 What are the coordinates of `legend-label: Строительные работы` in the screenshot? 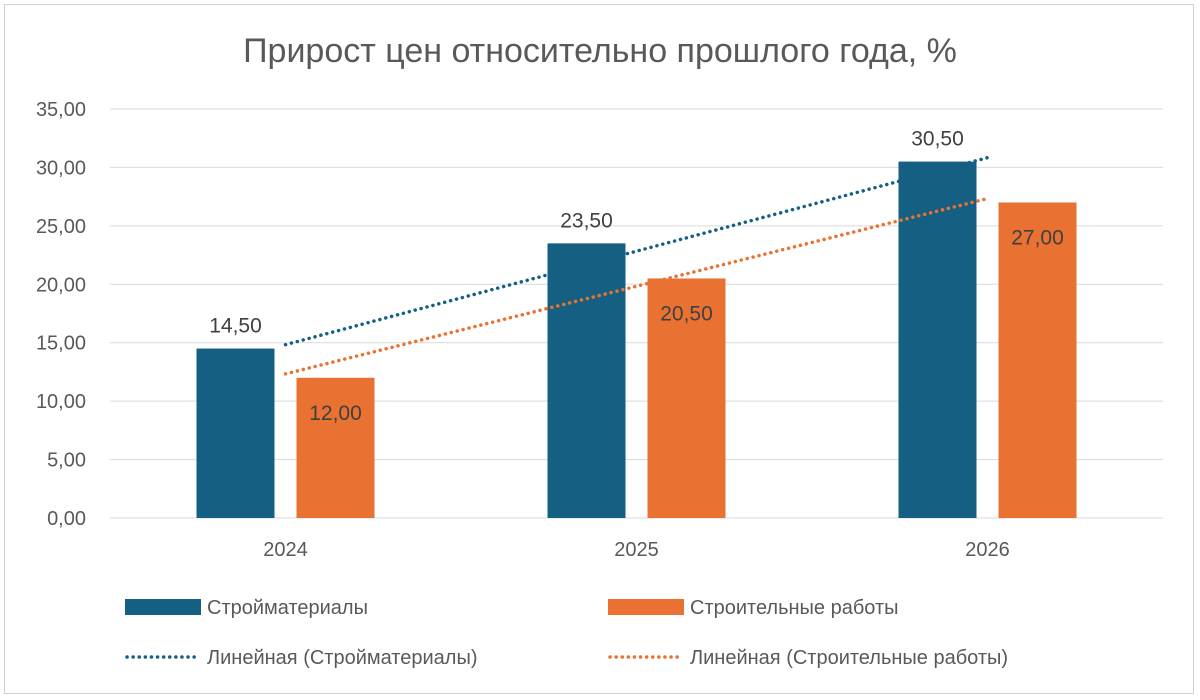 It's located at (794, 608).